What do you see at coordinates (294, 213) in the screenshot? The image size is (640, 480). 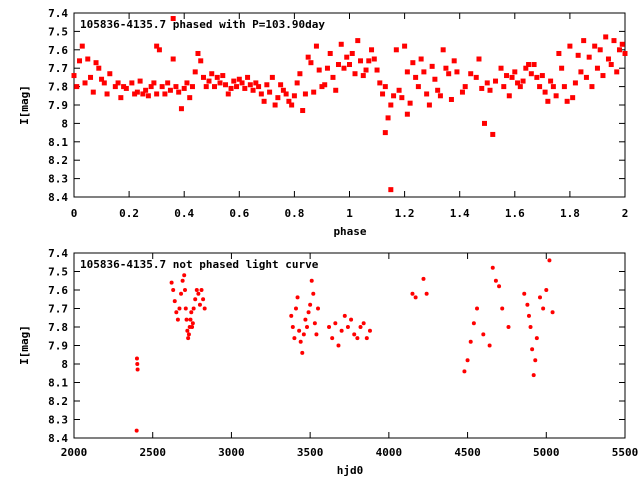 I see `x-tick-label: 0.8` at bounding box center [294, 213].